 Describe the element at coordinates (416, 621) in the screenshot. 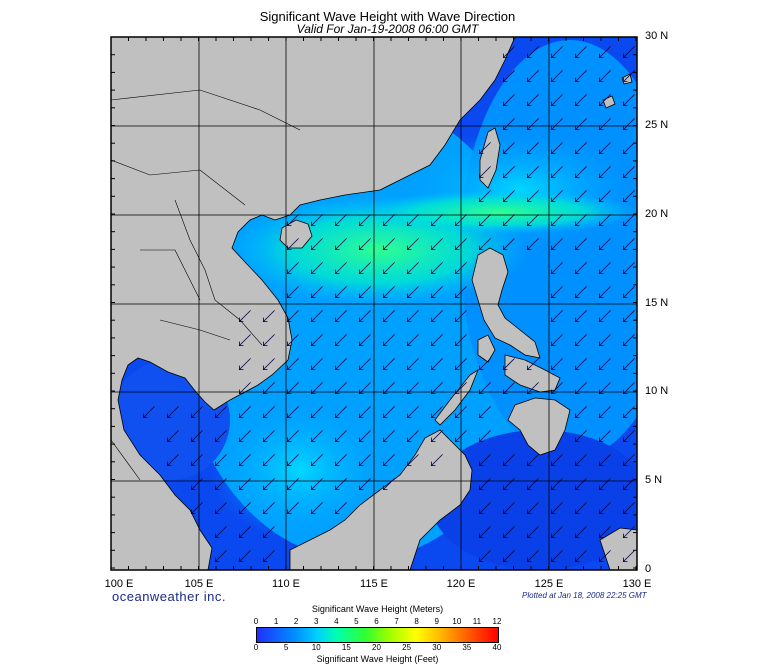

I see `colorbar-meters-tick: 8` at that location.